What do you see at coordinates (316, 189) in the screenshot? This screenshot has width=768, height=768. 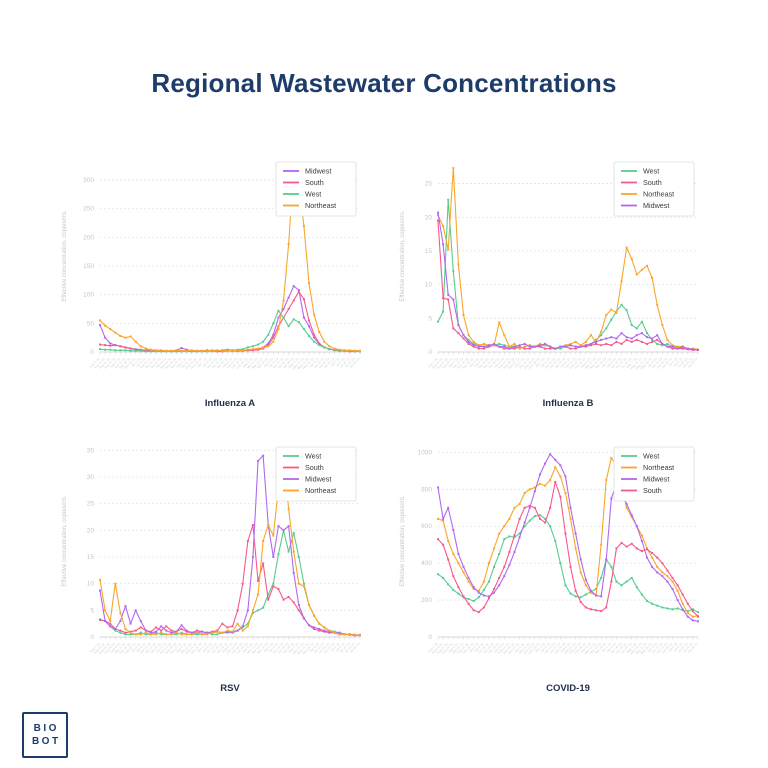 I see `legend: Midwest South West Northeast` at bounding box center [316, 189].